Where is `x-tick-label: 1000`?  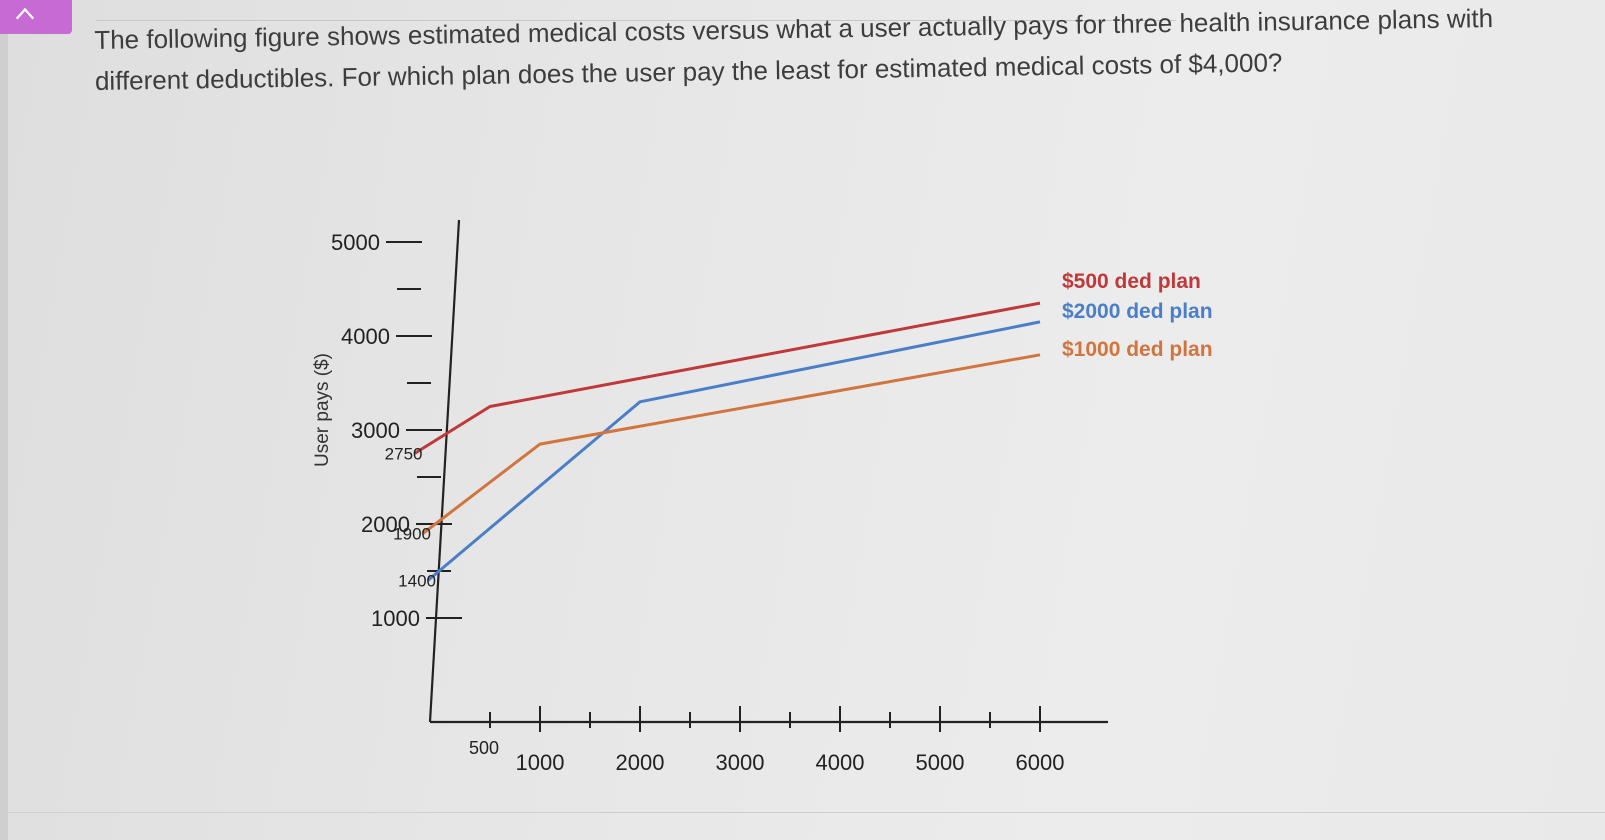
x-tick-label: 1000 is located at coordinates (540, 762).